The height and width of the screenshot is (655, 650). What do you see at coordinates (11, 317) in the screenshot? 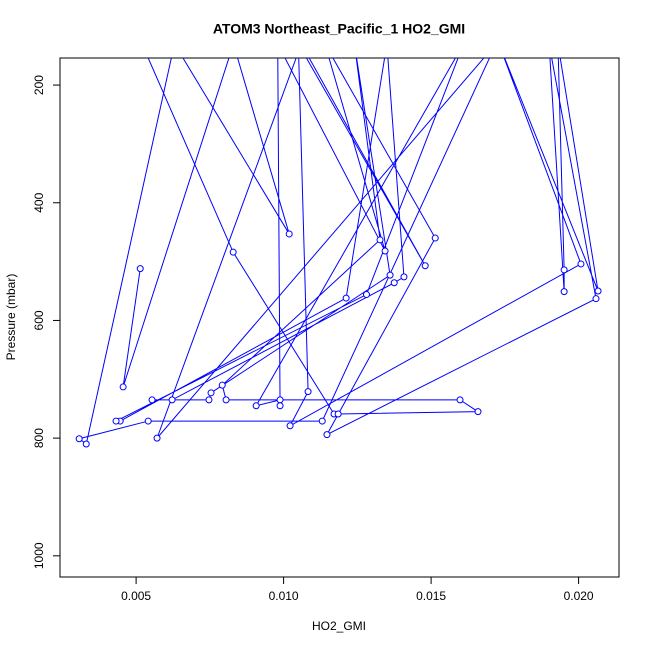
I see `y-axis-label: Pressure (mbar)` at bounding box center [11, 317].